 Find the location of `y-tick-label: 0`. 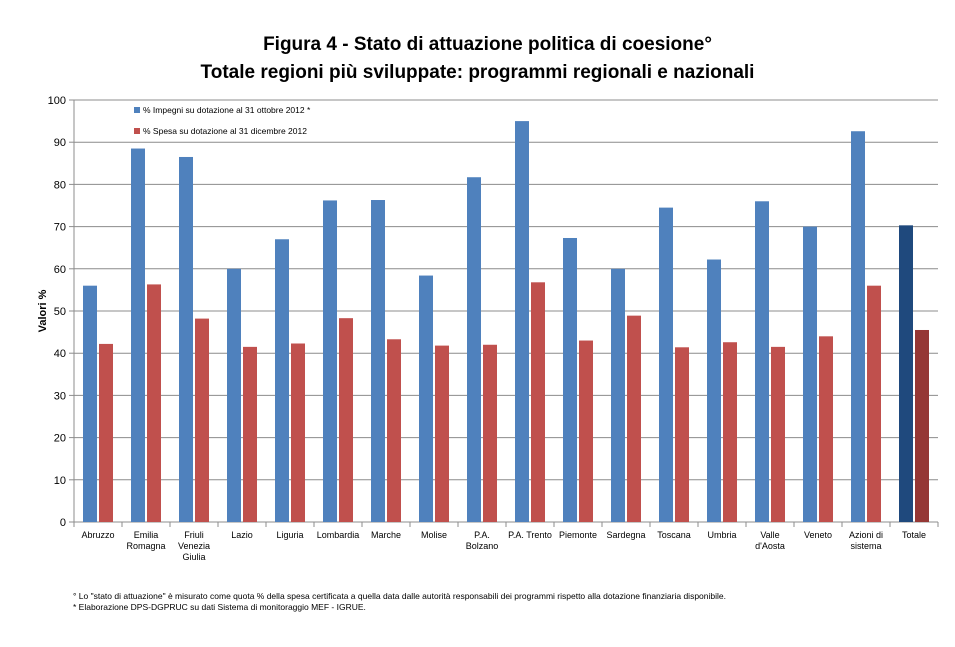

y-tick-label: 0 is located at coordinates (63, 523).